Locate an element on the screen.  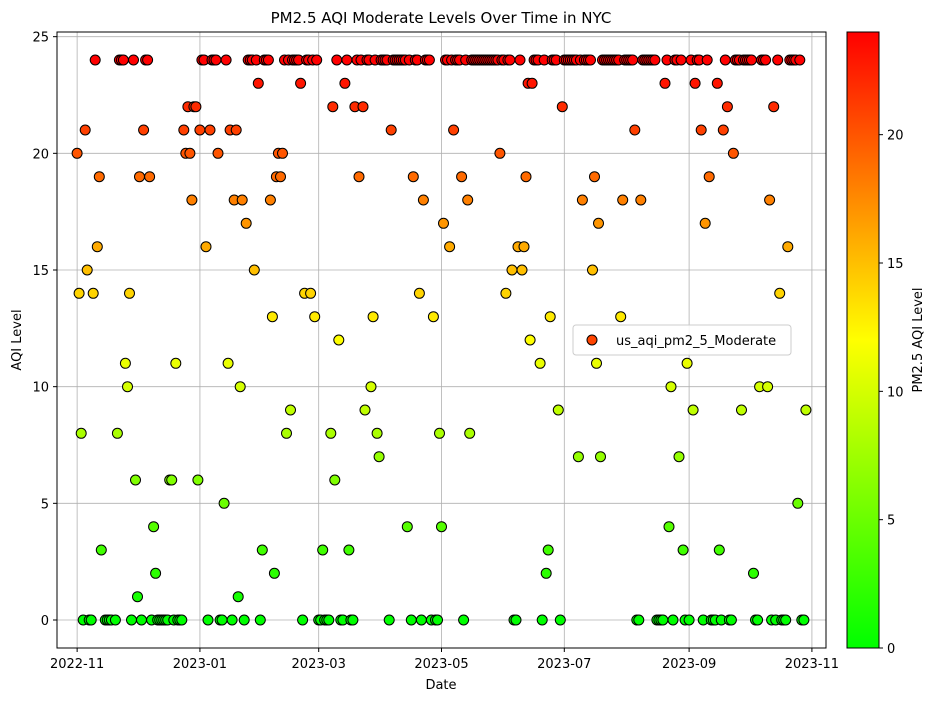
x-tick-label: 2023-03 is located at coordinates (319, 664).